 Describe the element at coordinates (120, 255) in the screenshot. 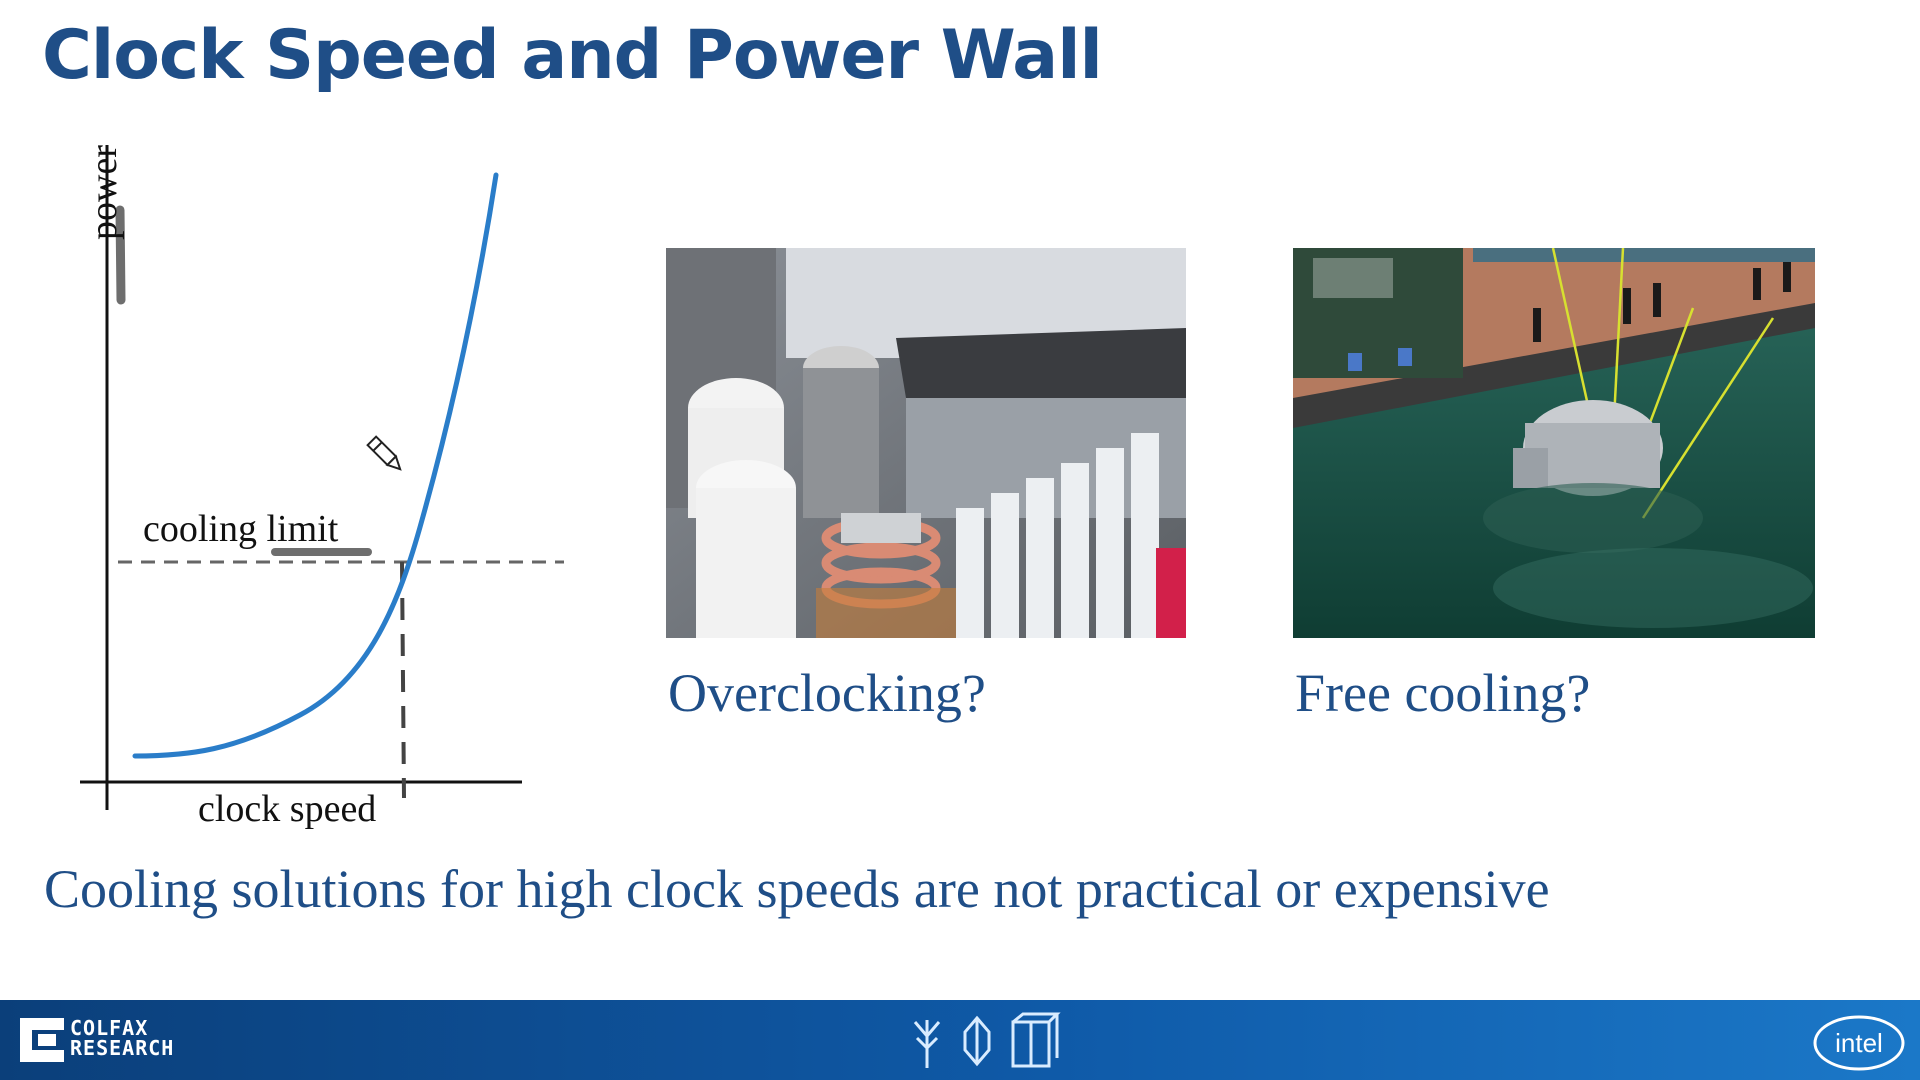

I see `highlight-mark-power` at that location.